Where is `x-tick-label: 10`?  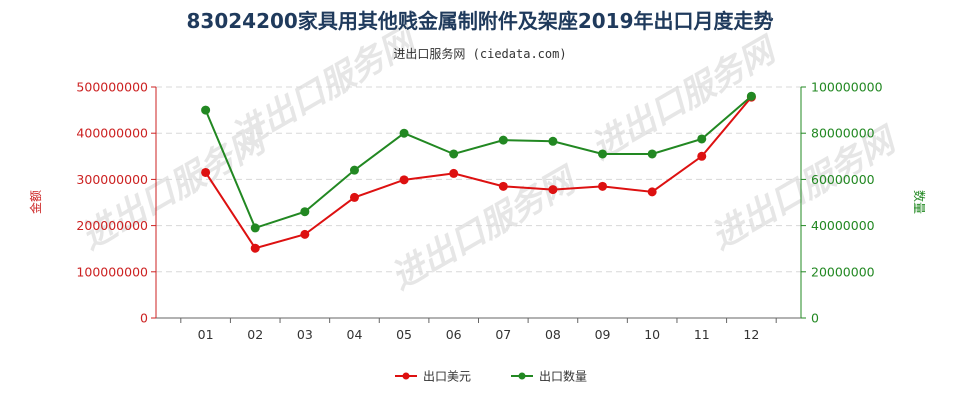
x-tick-label: 10 is located at coordinates (652, 334).